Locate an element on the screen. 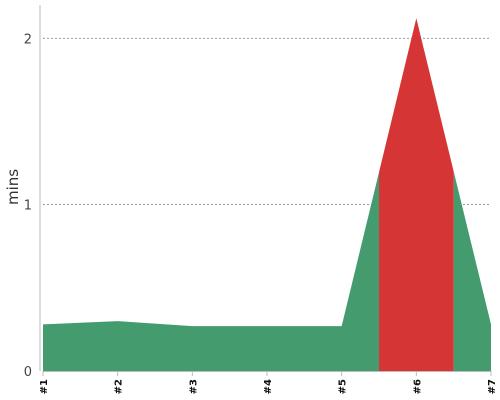 The height and width of the screenshot is (400, 500). x-tick-label-3: #3 is located at coordinates (193, 386).